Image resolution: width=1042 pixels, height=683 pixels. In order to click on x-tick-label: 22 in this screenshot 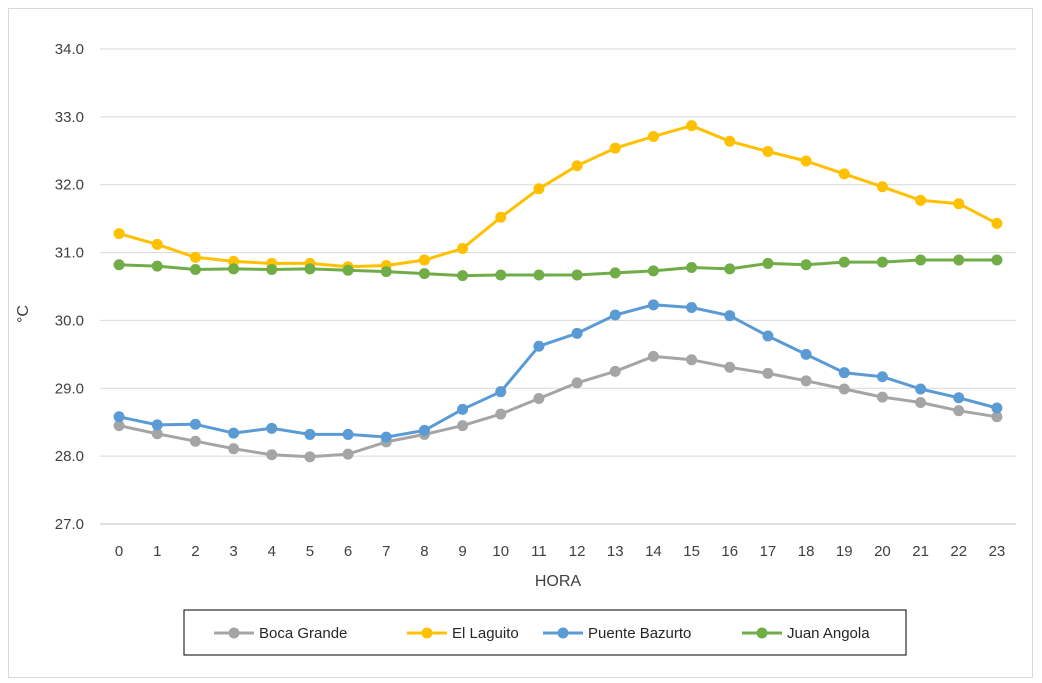, I will do `click(958, 551)`.